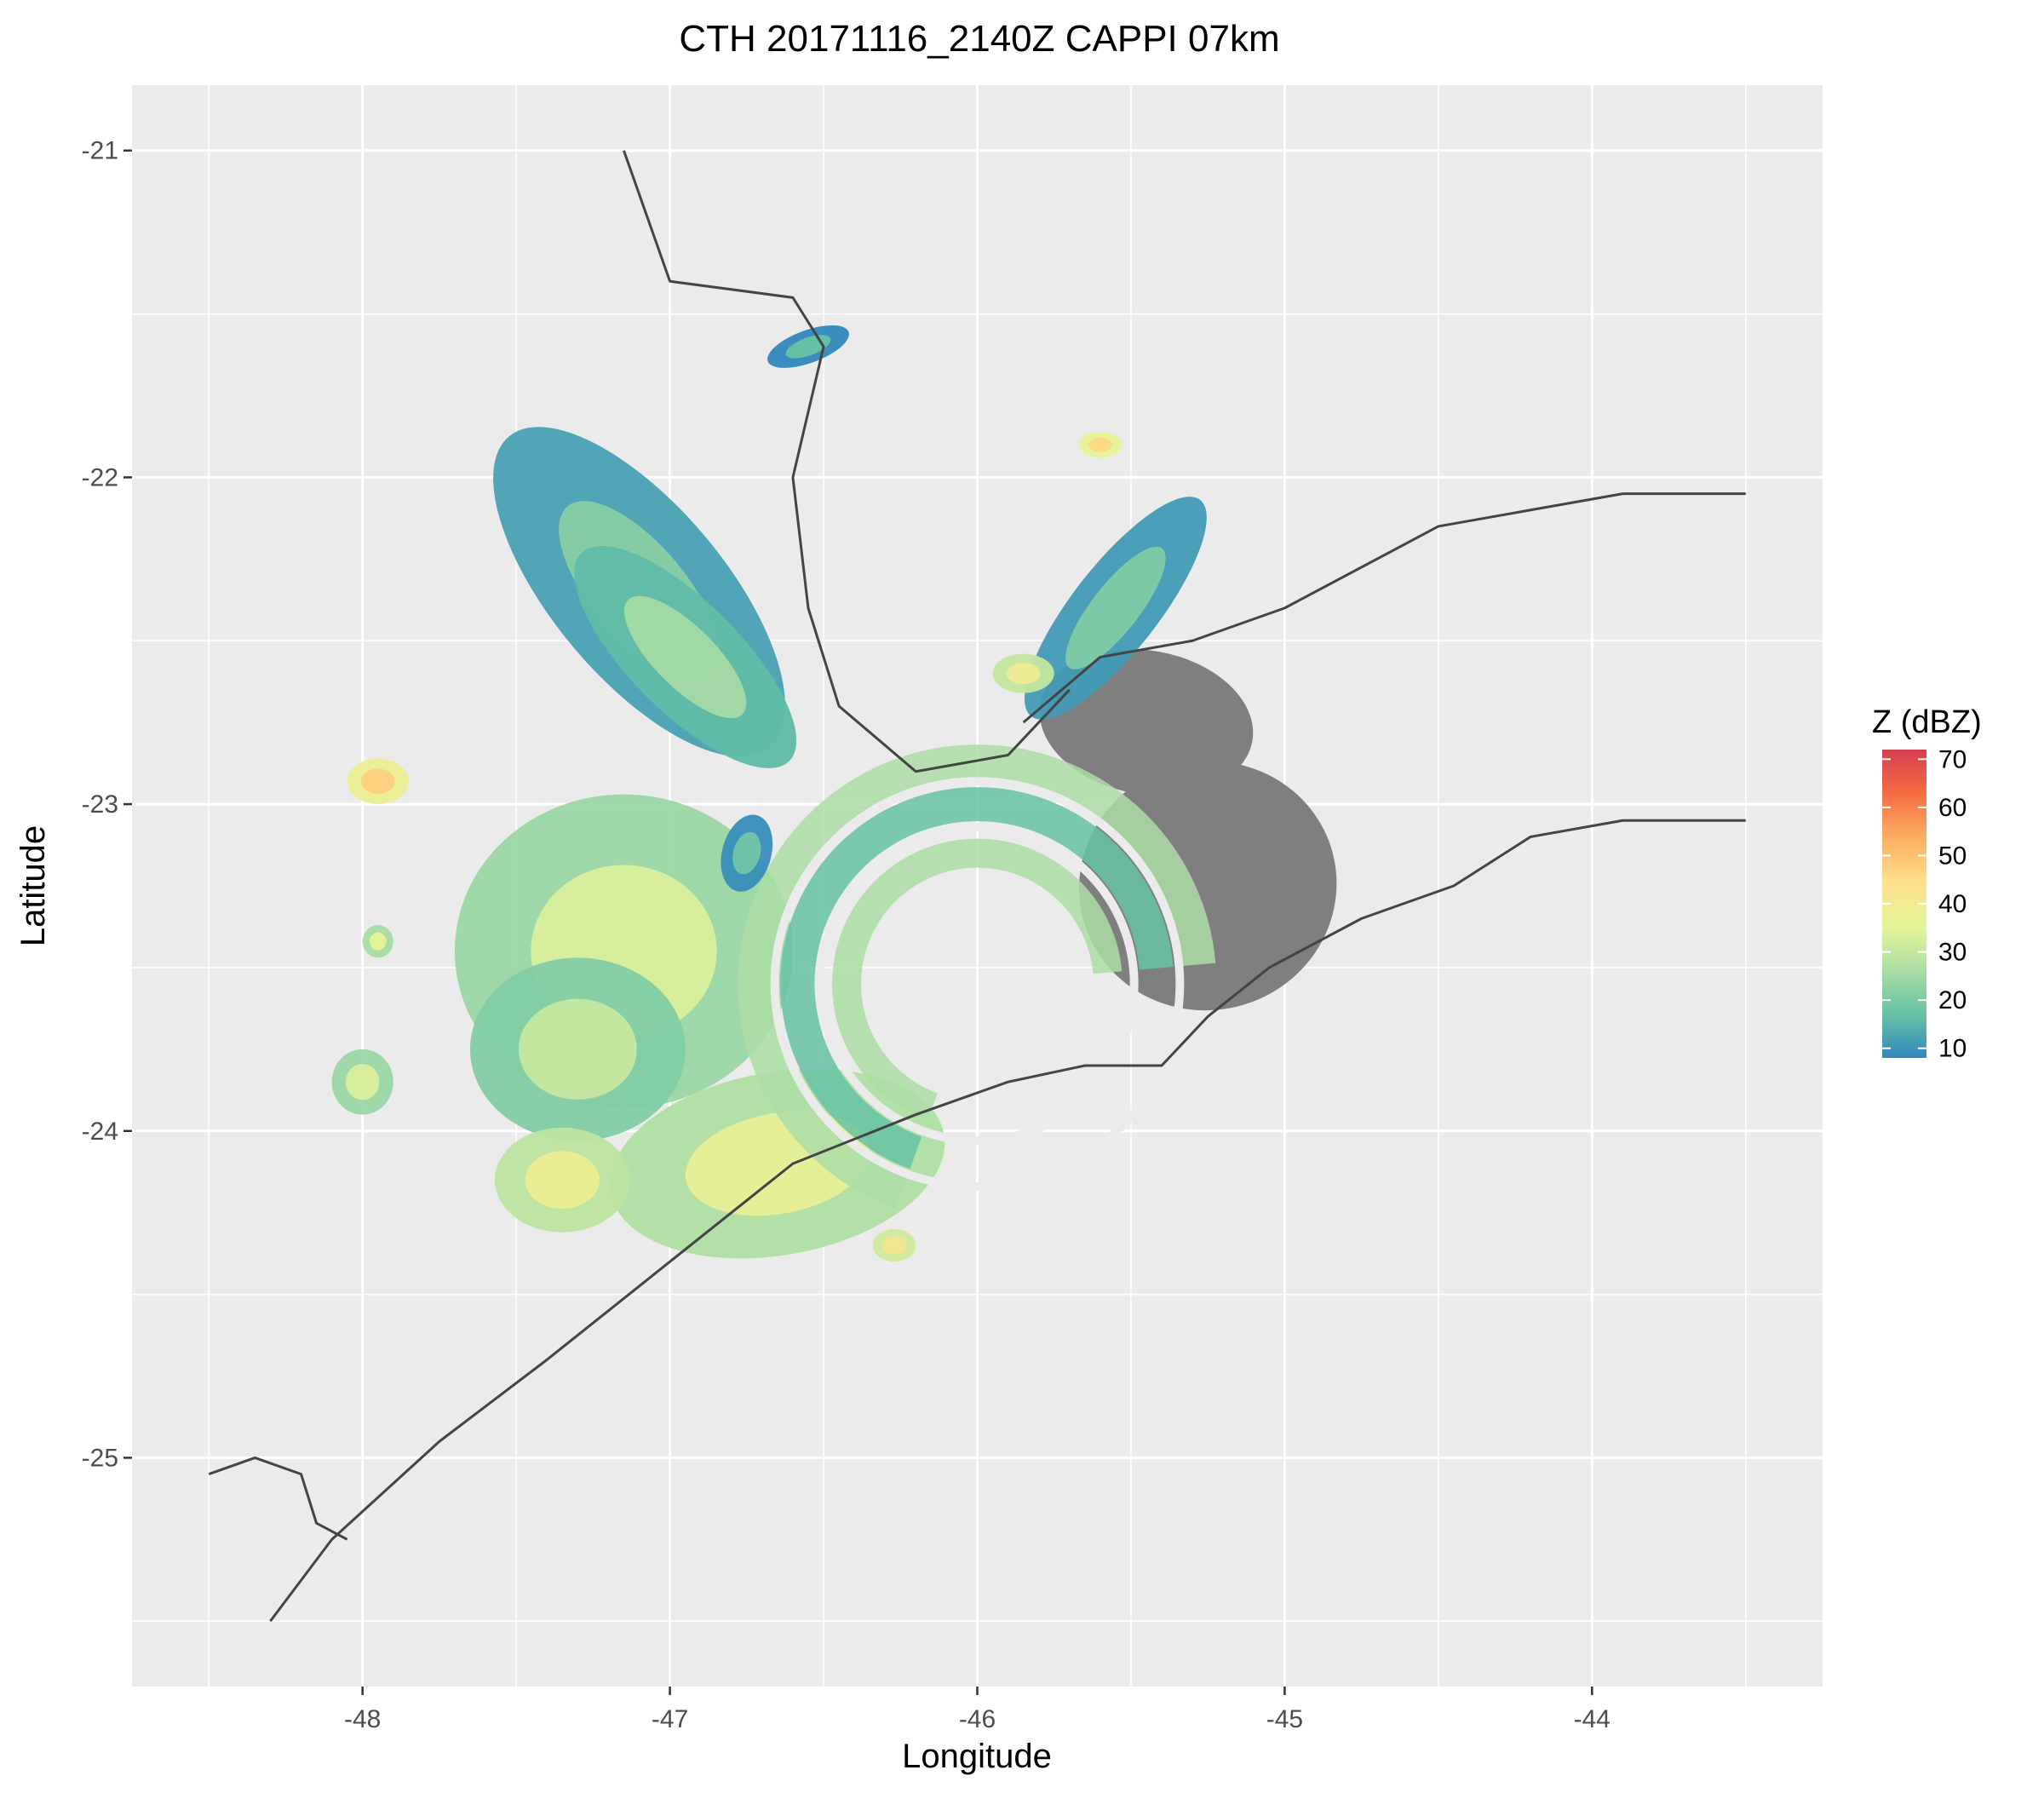 The width and height of the screenshot is (2044, 1793). Describe the element at coordinates (670, 1719) in the screenshot. I see `x-tick-label: -47` at that location.